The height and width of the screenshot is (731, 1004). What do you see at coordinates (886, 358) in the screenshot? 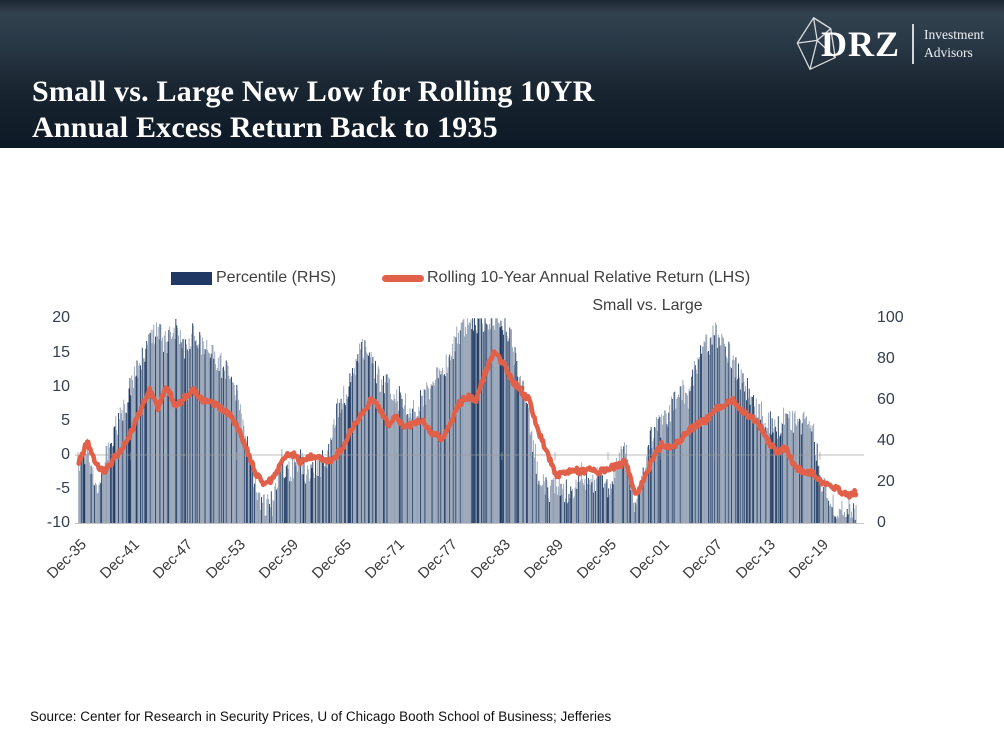
I see `right-axis-tick-label: 80` at bounding box center [886, 358].